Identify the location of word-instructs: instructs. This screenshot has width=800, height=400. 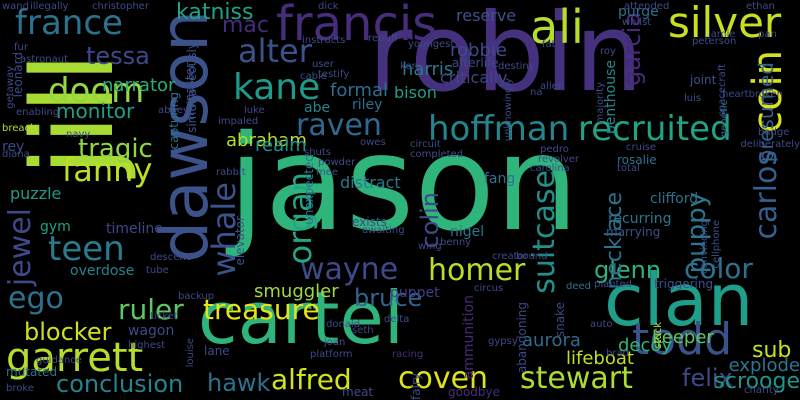
(324, 40).